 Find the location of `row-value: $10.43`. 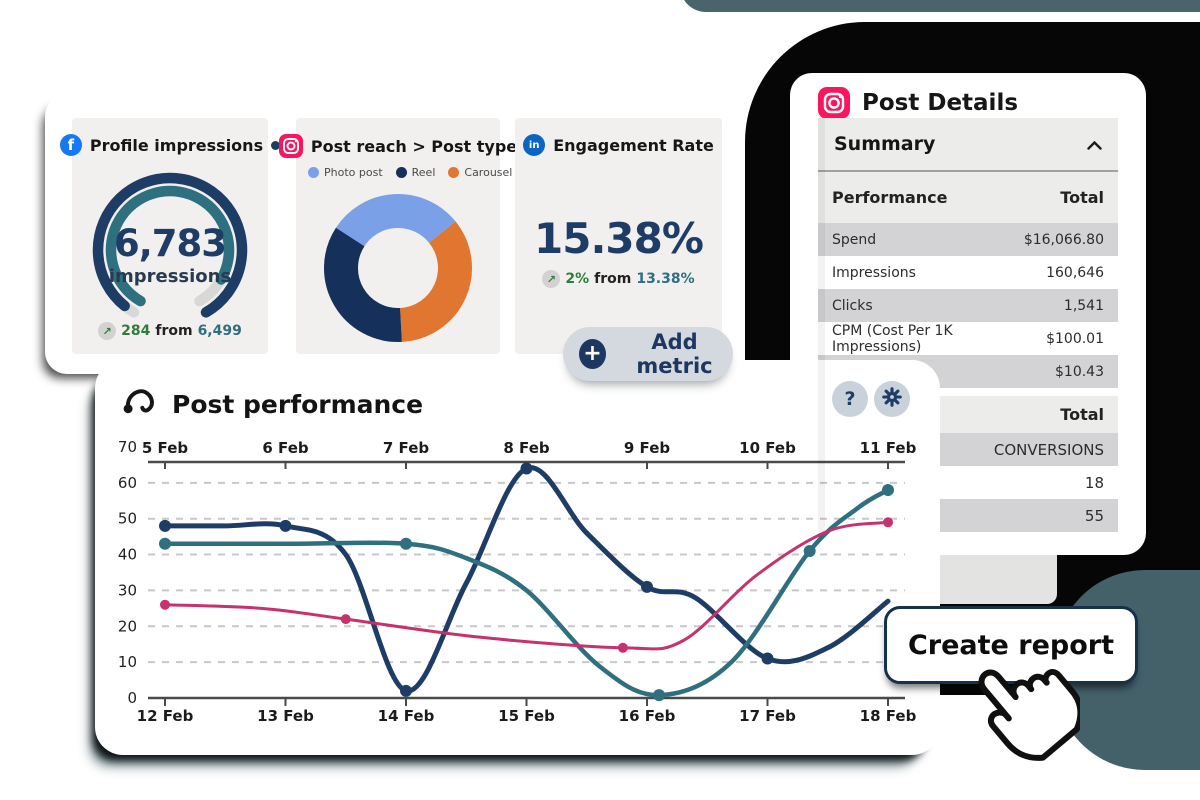

row-value: $10.43 is located at coordinates (1079, 371).